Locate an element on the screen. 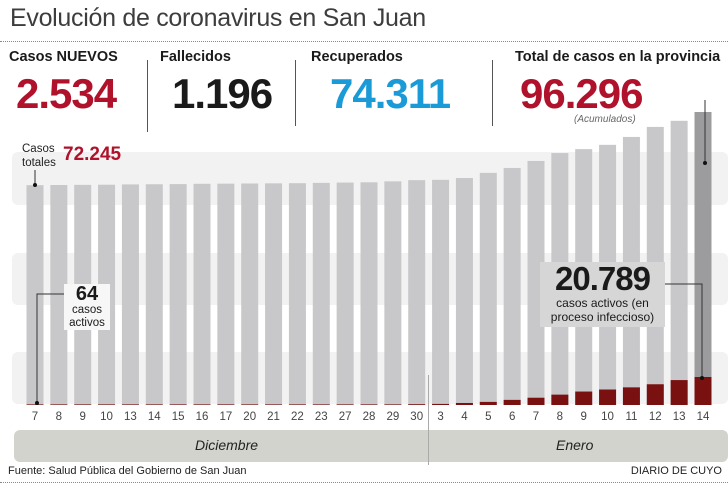 The width and height of the screenshot is (728, 486). x-tick-label: 8 is located at coordinates (59, 417).